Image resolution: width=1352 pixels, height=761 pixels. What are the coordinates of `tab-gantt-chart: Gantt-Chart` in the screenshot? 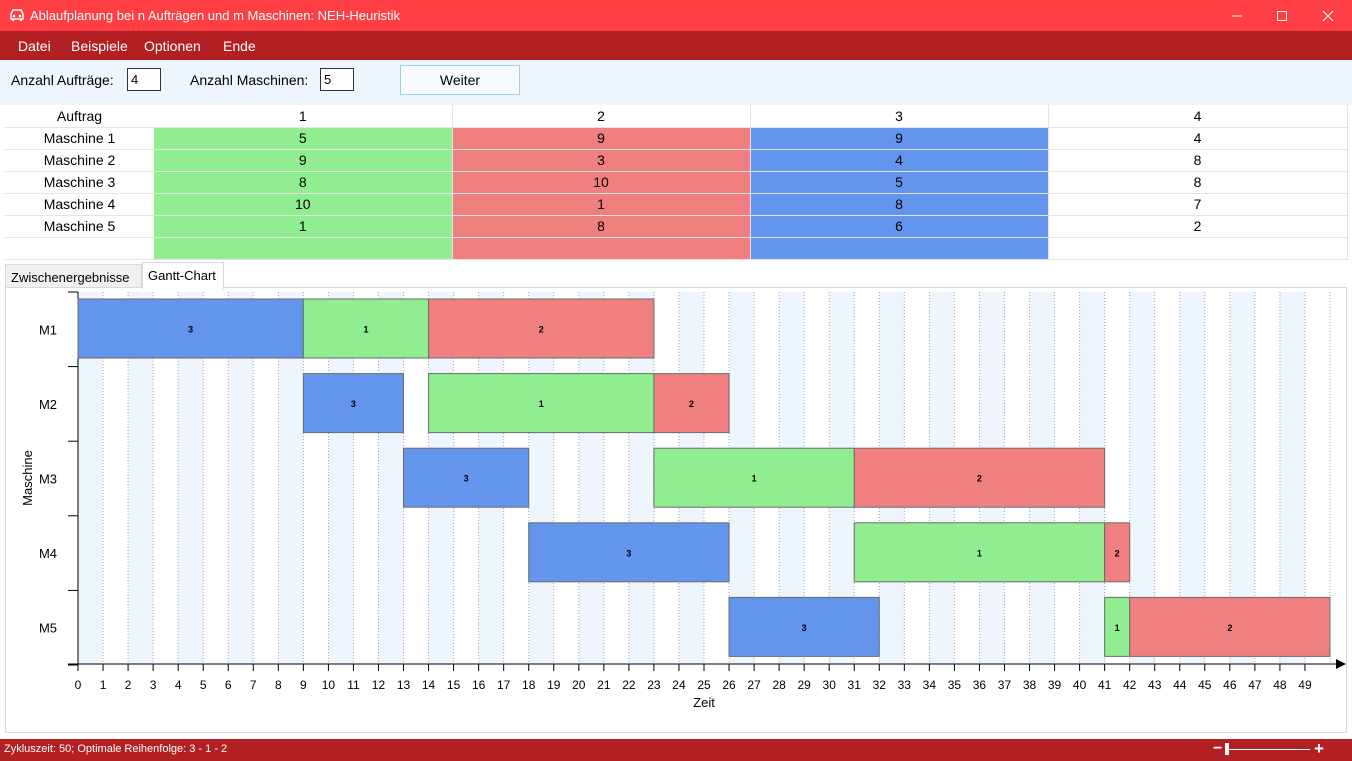 It's located at (183, 275).